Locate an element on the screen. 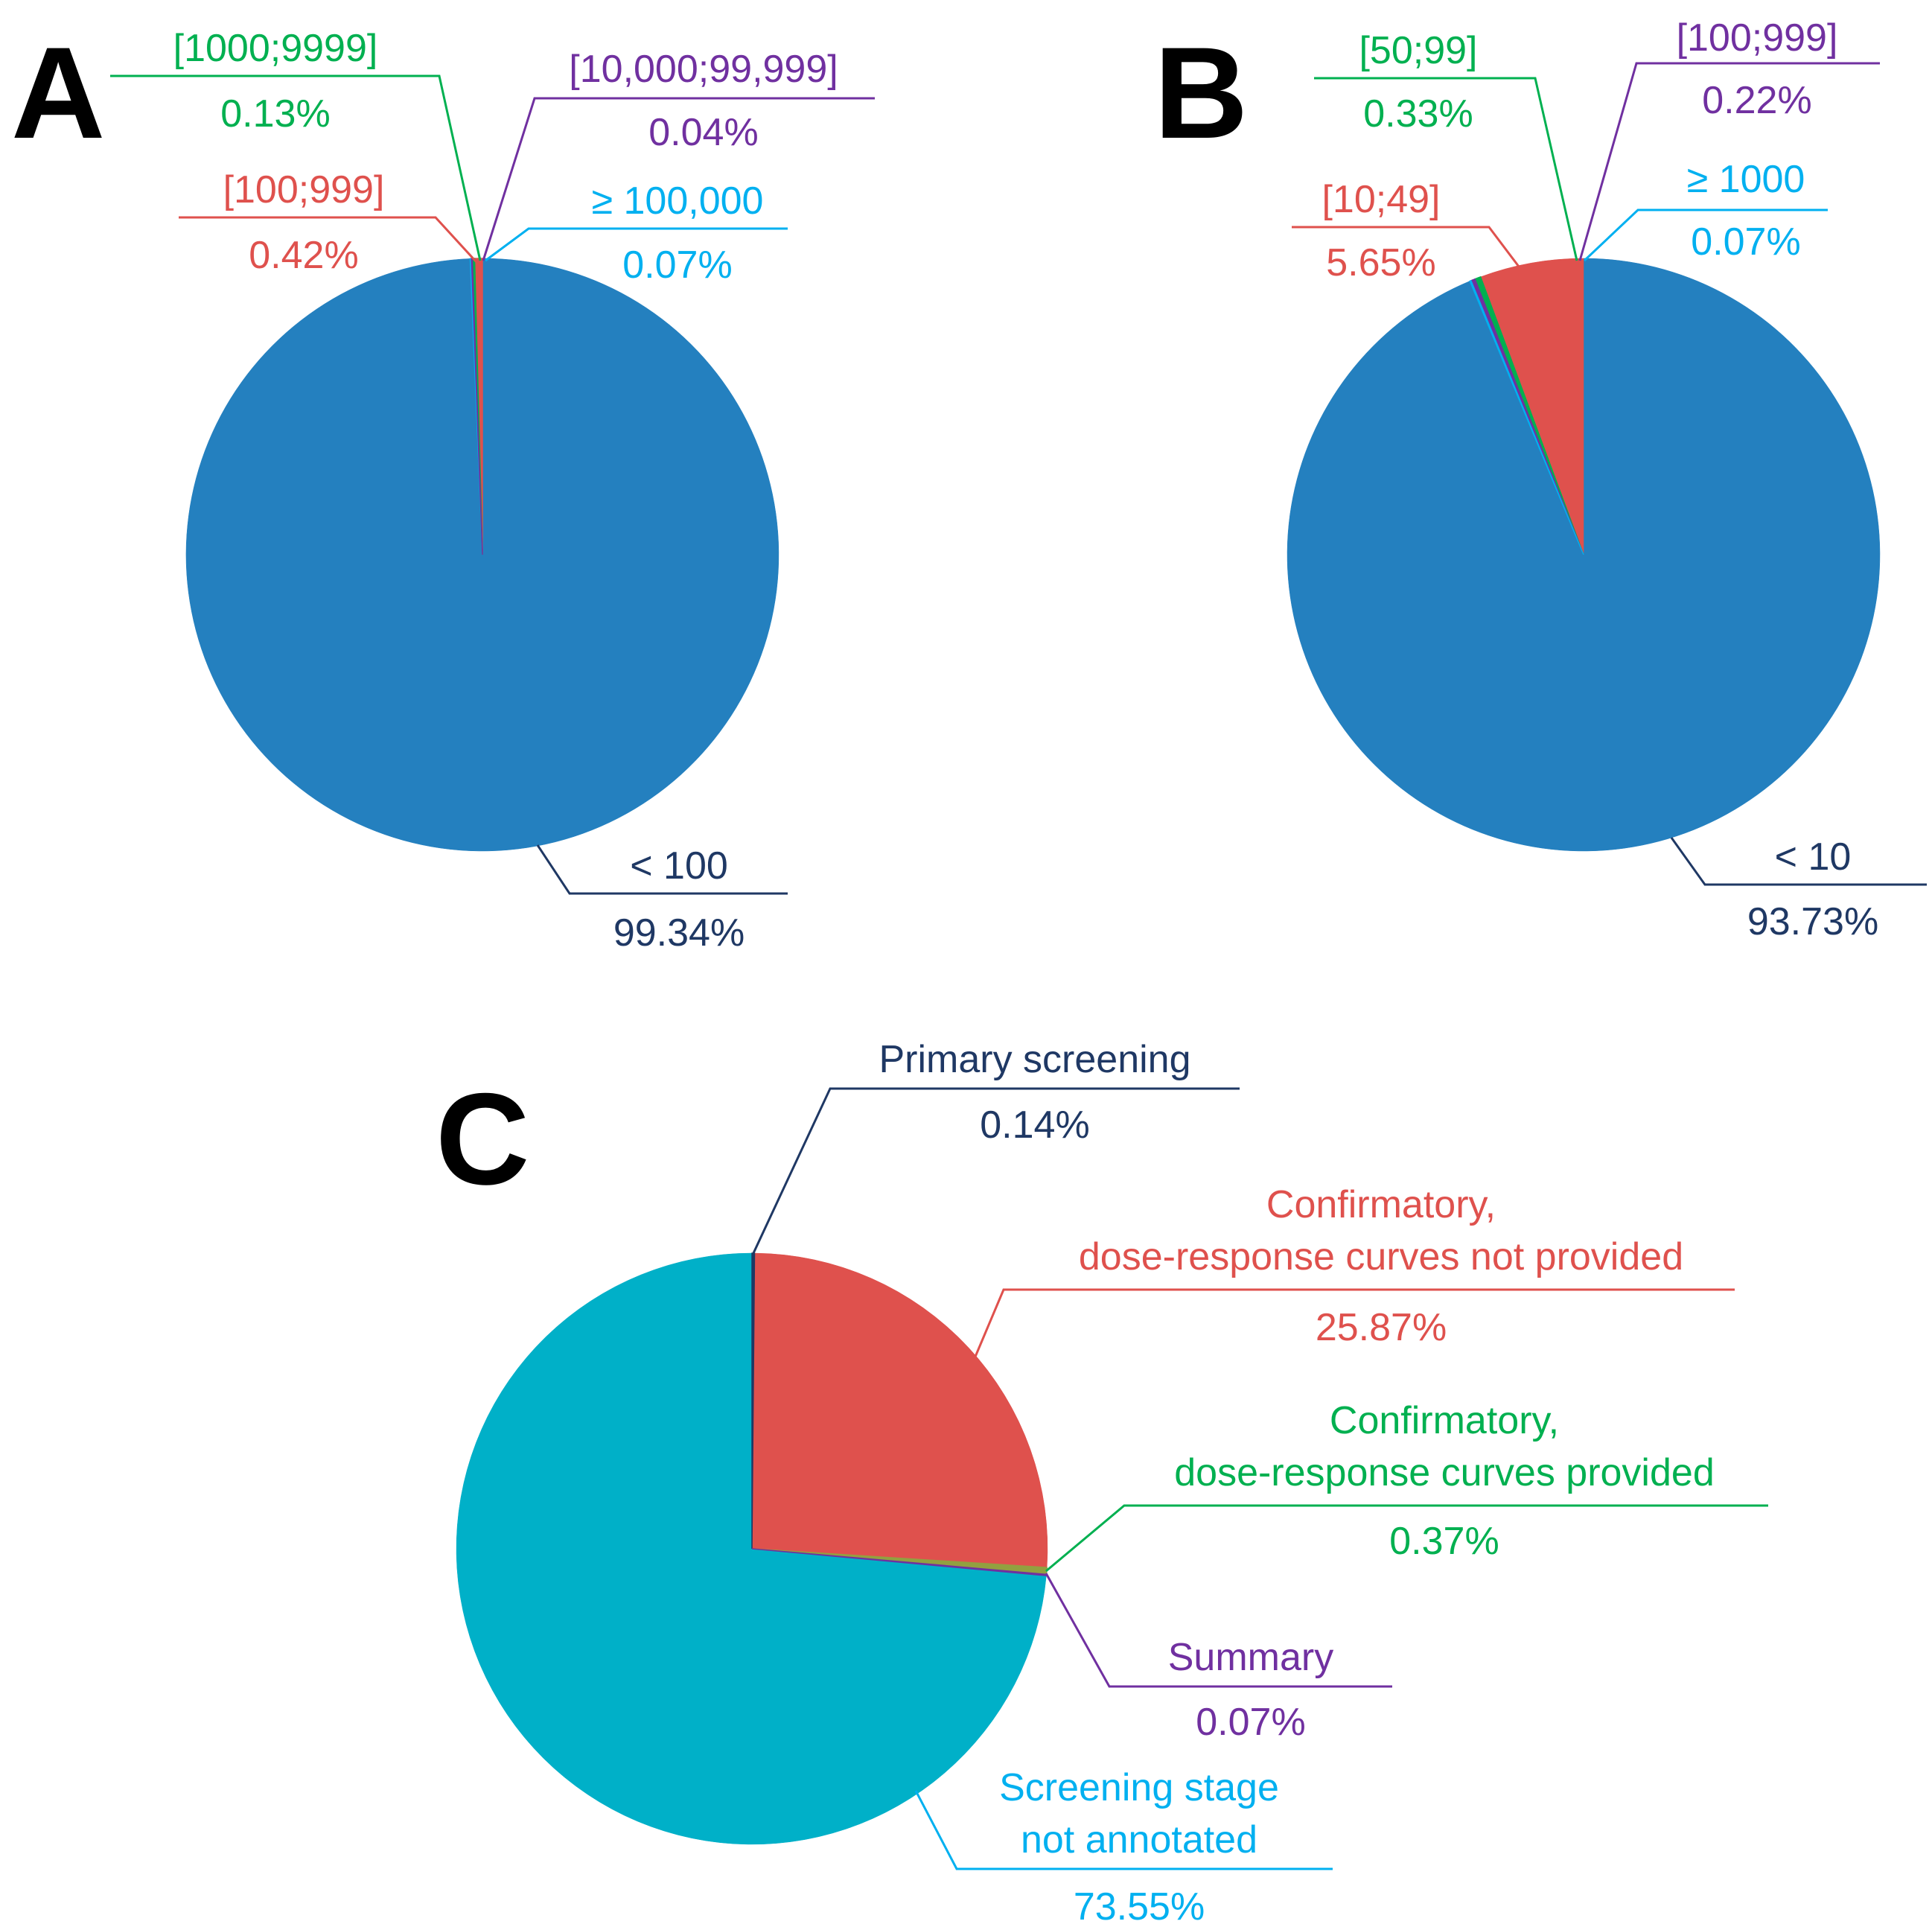 This screenshot has height=1927, width=1932. slice-percentage: 0.42% is located at coordinates (303, 255).